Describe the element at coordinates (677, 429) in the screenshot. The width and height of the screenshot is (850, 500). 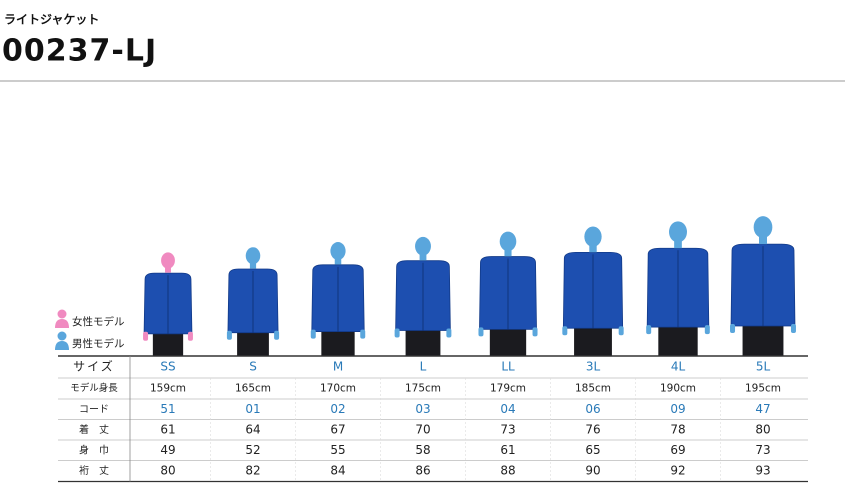
I see `table-cell: 78` at that location.